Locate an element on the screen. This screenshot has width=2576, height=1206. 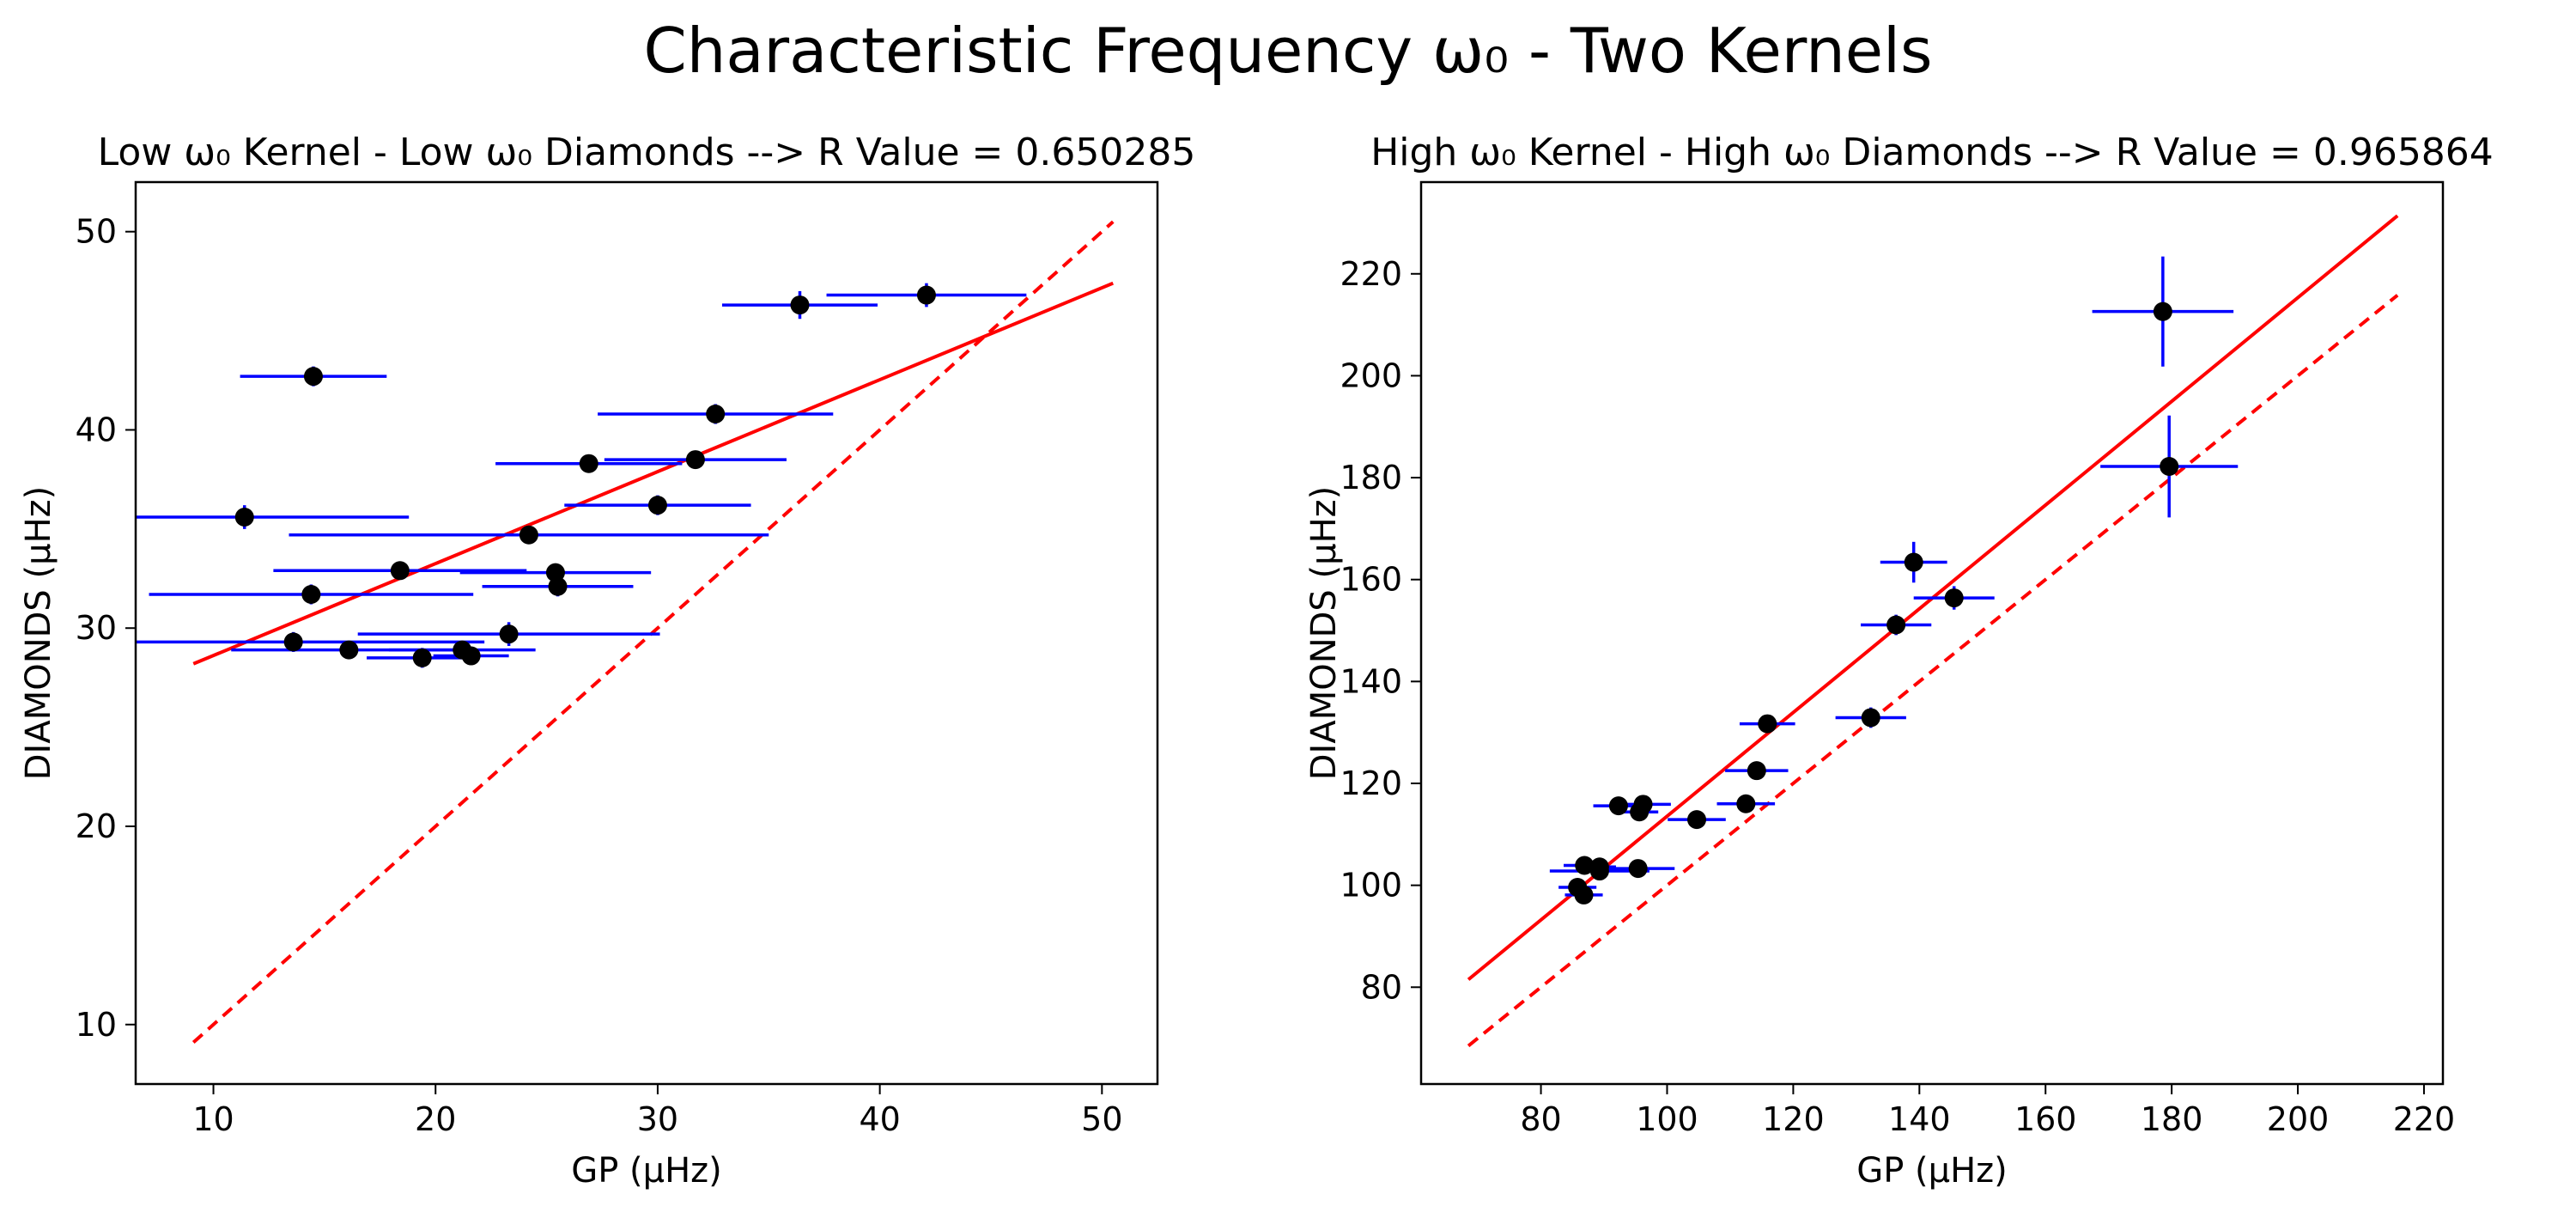
y-tick-label: 10 is located at coordinates (96, 1025).